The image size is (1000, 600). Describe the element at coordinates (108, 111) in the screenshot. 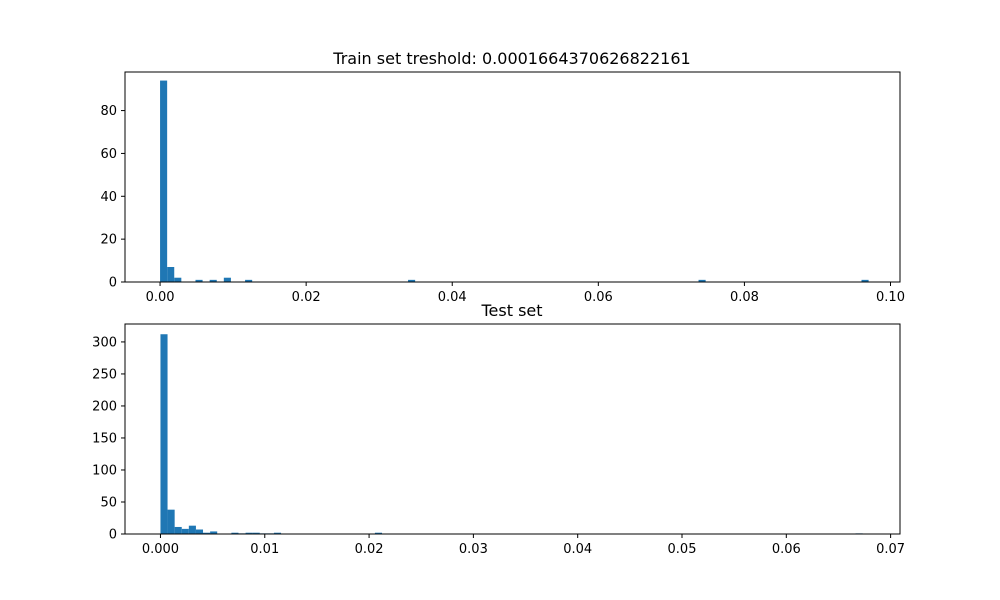

I see `train-histogram-y-tick-label-4: 80` at that location.